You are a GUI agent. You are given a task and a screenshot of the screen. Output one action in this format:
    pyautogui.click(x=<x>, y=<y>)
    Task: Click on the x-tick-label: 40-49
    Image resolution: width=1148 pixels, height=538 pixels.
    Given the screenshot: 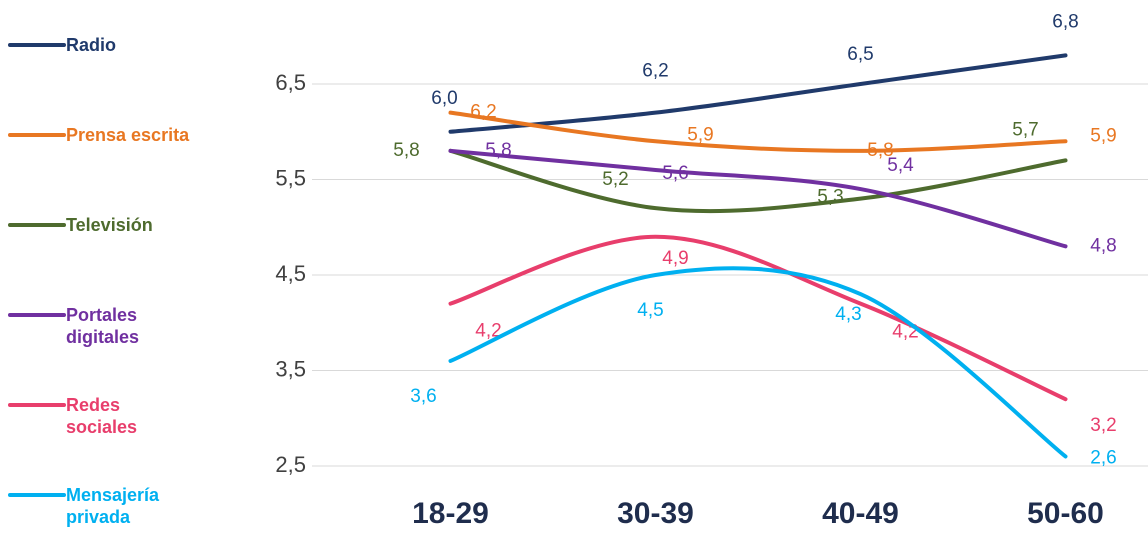 What is the action you would take?
    pyautogui.click(x=860, y=513)
    